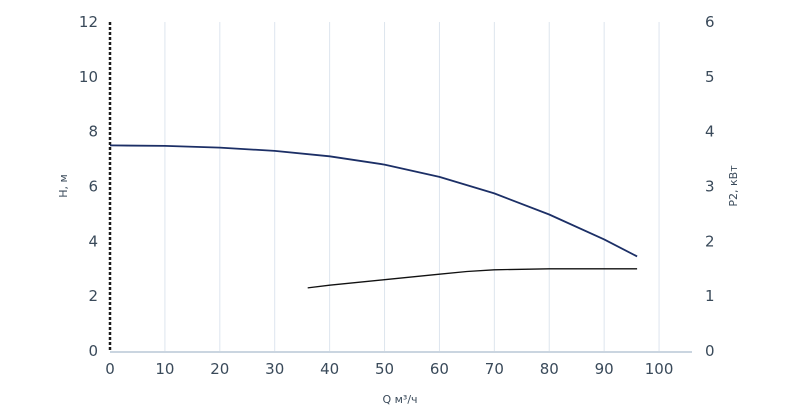 The image size is (800, 408). What do you see at coordinates (710, 296) in the screenshot?
I see `y-right-tick-label: 1` at bounding box center [710, 296].